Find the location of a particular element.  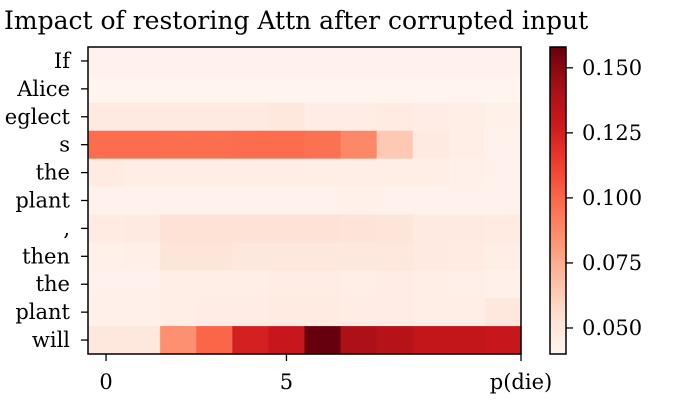

x-tick-label: 5 is located at coordinates (286, 382).